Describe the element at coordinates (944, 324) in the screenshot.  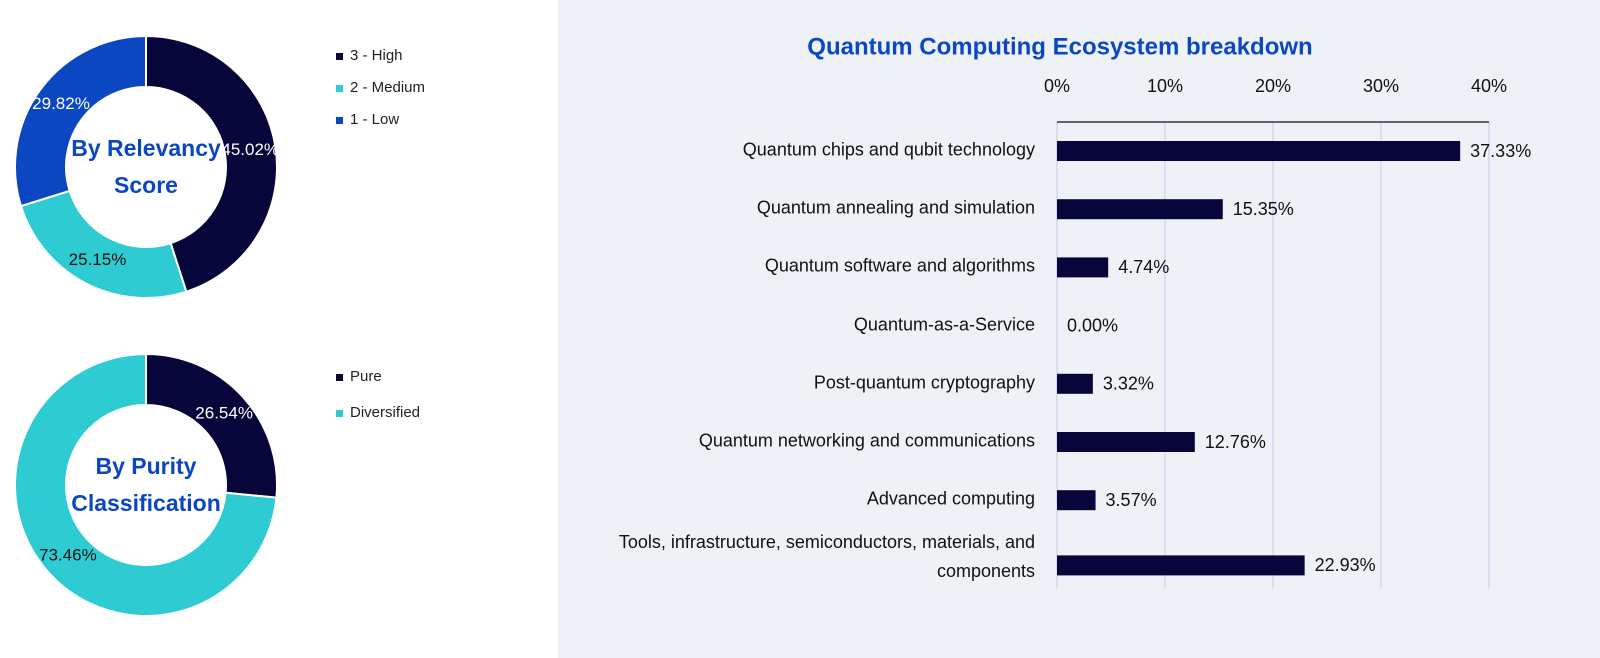
I see `category-label: Quantum-as-a-Service` at that location.